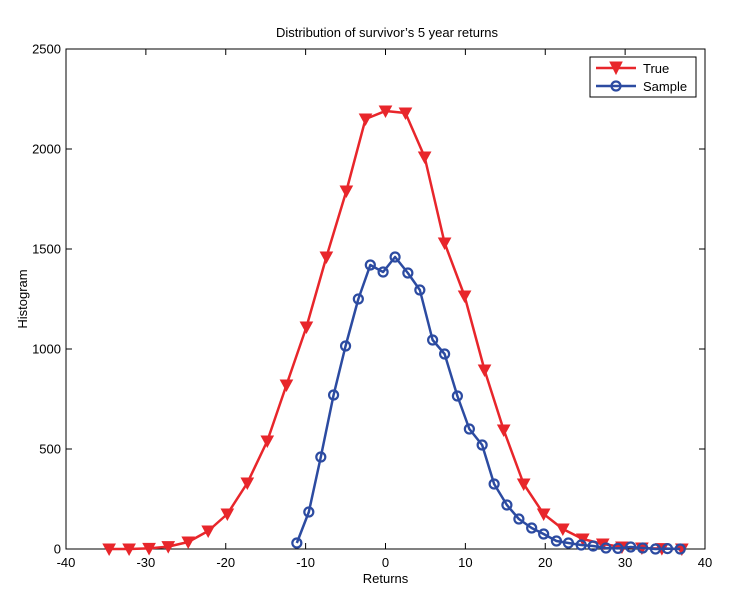 The height and width of the screenshot is (595, 745). I want to click on x-axis-label: Returns, so click(386, 578).